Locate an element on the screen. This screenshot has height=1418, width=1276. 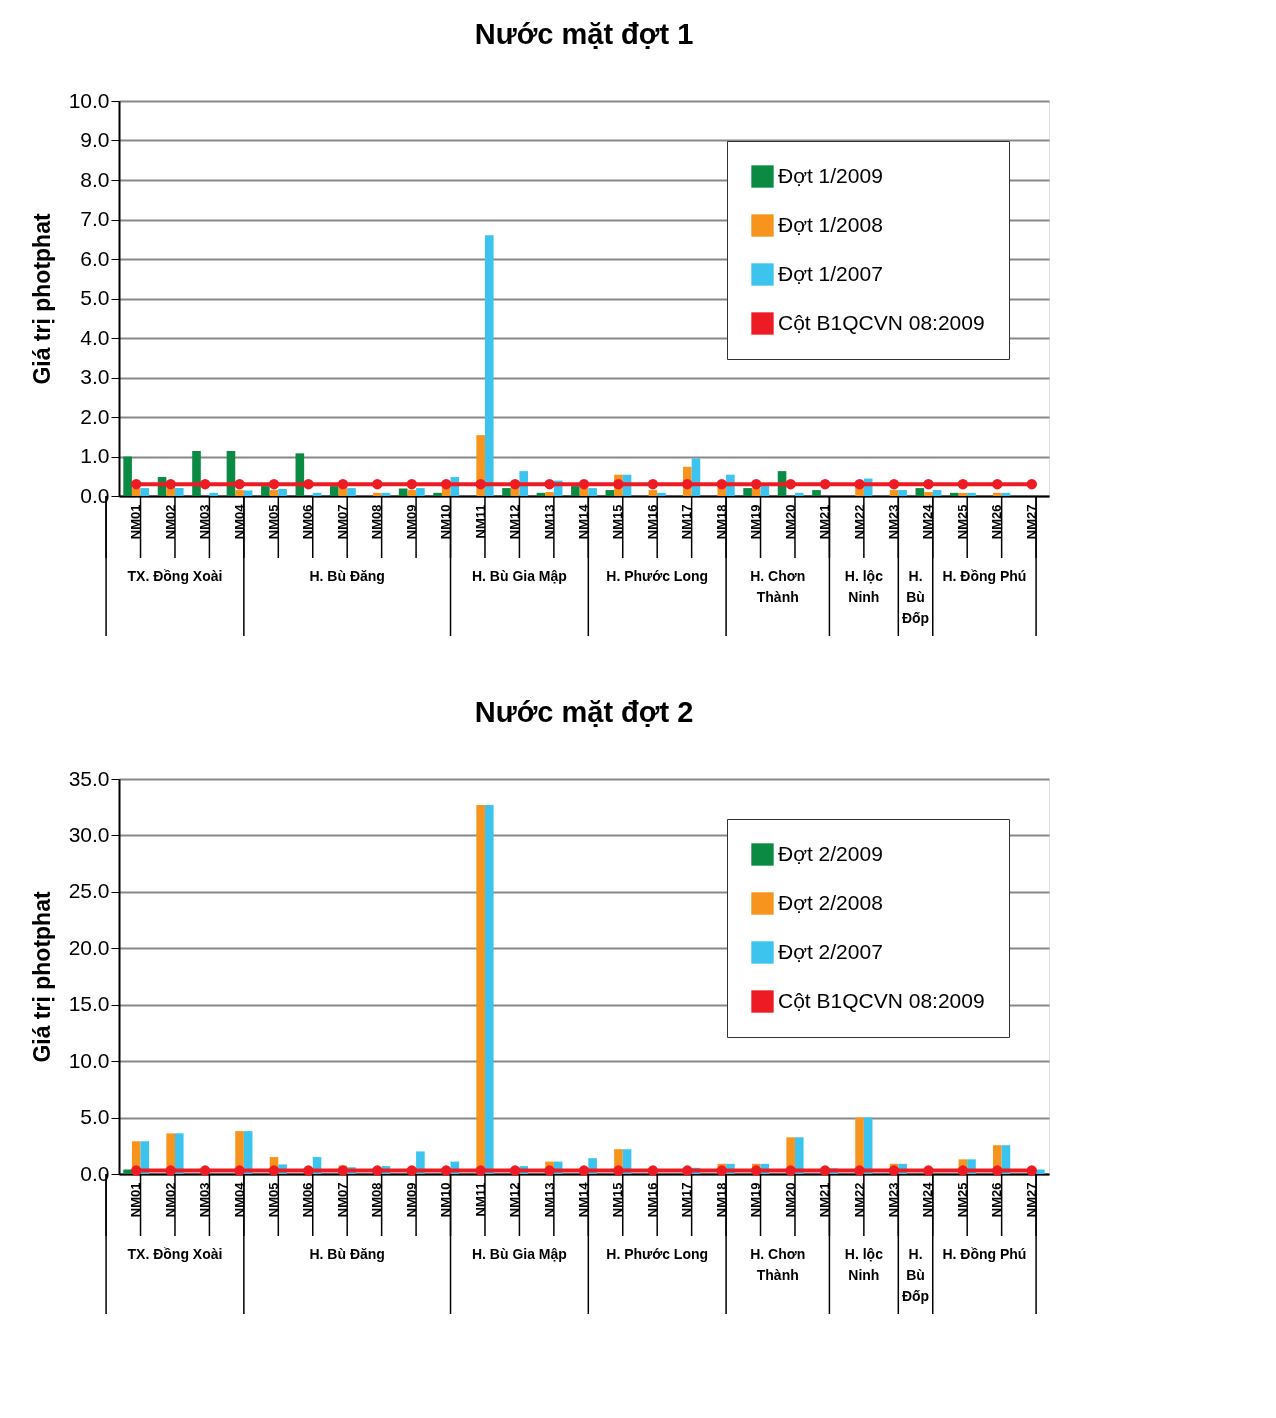
legend-label: Đợt 1/2007 is located at coordinates (830, 273).